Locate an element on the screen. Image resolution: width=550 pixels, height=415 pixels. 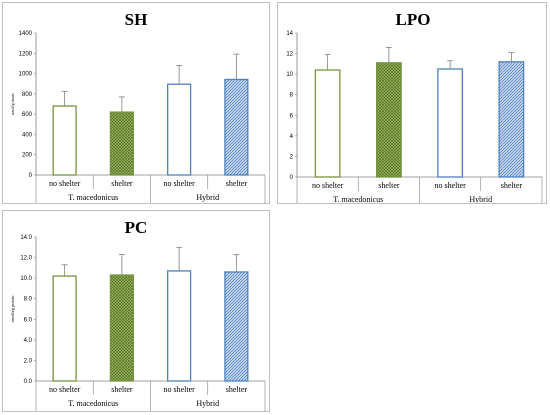
y-tick-label: 1200 is located at coordinates (26, 54).